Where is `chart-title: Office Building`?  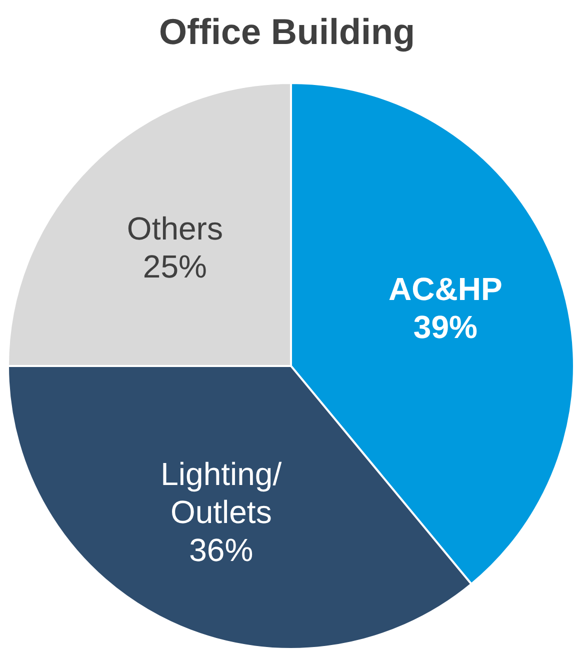 chart-title: Office Building is located at coordinates (287, 31).